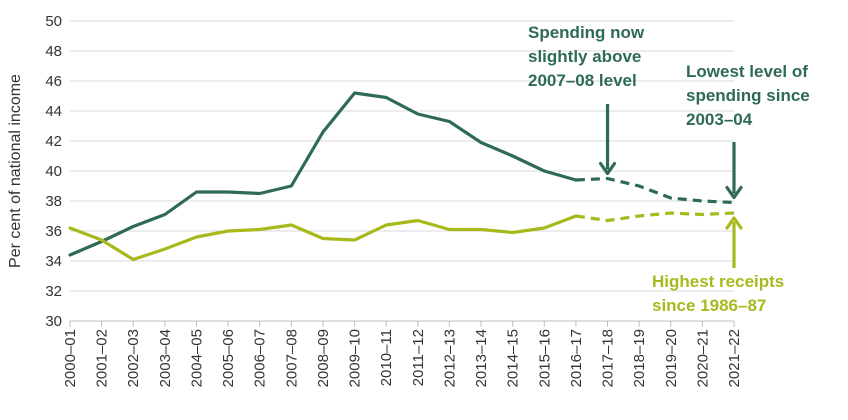 Image resolution: width=848 pixels, height=420 pixels. I want to click on y-tick-label: 38, so click(53, 201).